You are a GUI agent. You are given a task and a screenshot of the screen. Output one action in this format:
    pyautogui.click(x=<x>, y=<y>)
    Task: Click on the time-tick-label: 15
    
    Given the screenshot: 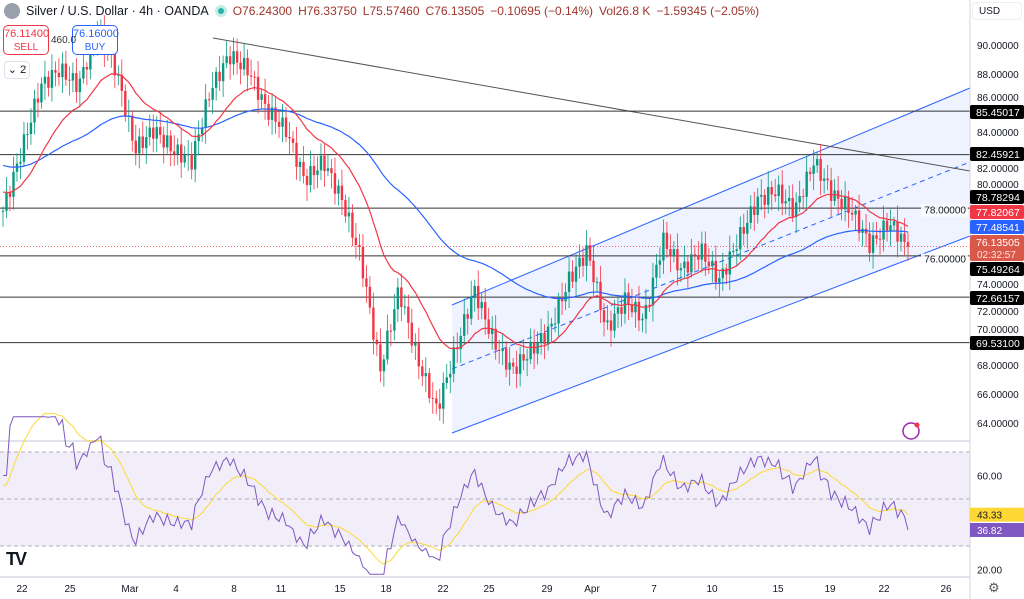 What is the action you would take?
    pyautogui.click(x=778, y=589)
    